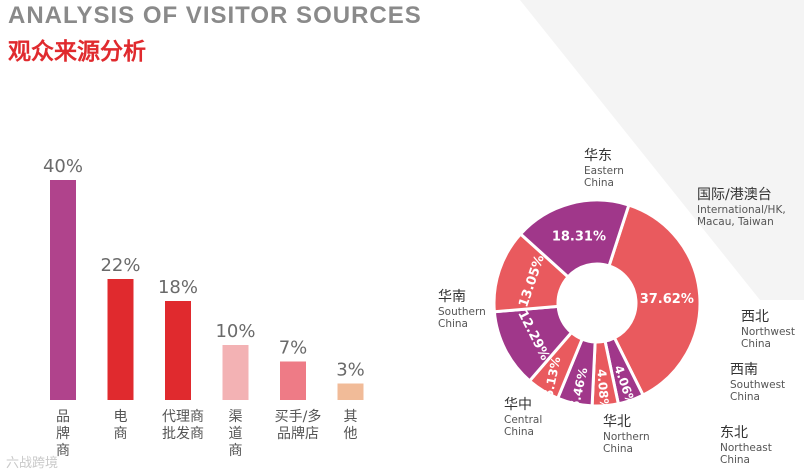  What do you see at coordinates (351, 417) in the screenshot?
I see `bar-category-label: 其` at bounding box center [351, 417].